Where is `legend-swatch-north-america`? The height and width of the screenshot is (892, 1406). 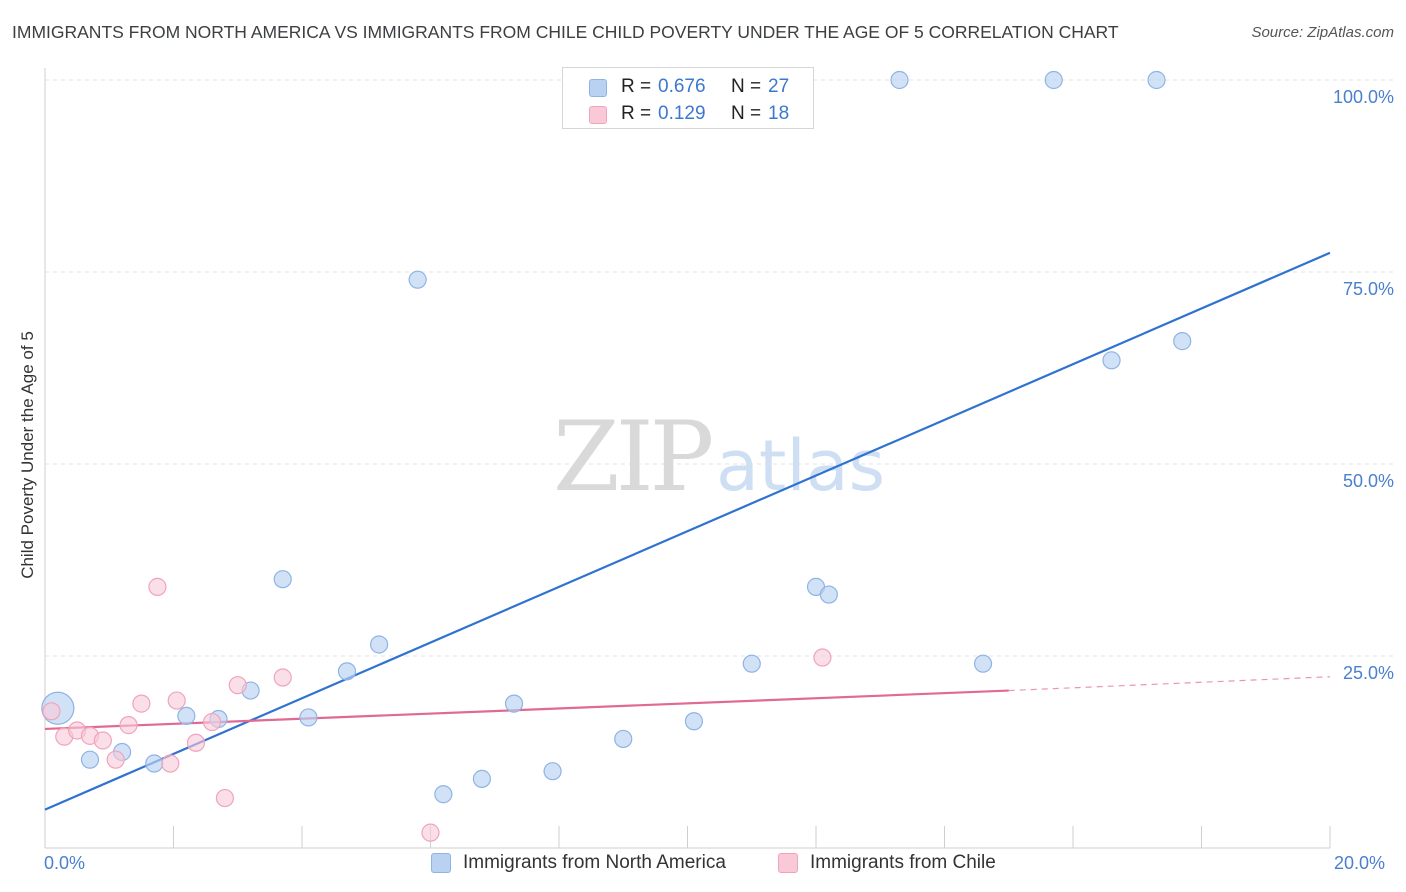 legend-swatch-north-america is located at coordinates (598, 88).